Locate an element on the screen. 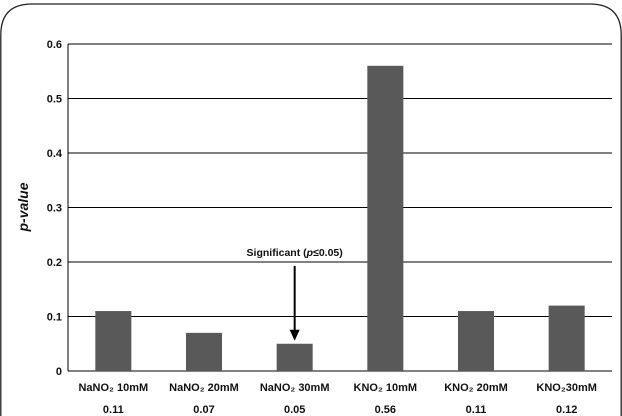 This screenshot has width=622, height=416. y-axis-title: p-value is located at coordinates (23, 207).